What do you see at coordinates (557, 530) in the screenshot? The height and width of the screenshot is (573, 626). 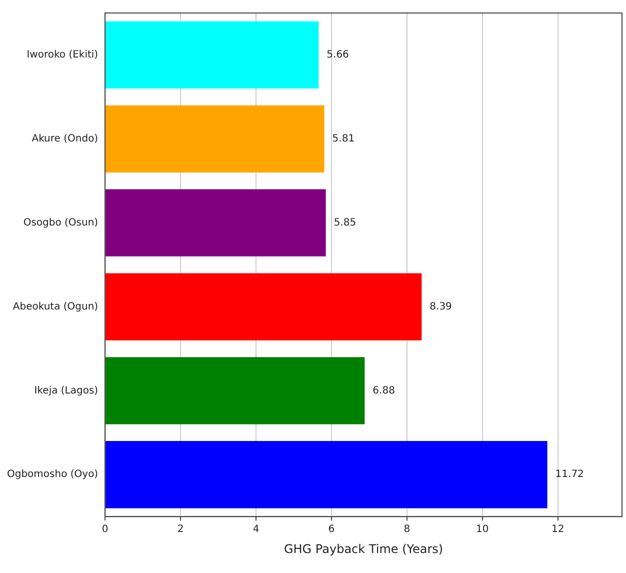 I see `x-tick-label: 12` at bounding box center [557, 530].